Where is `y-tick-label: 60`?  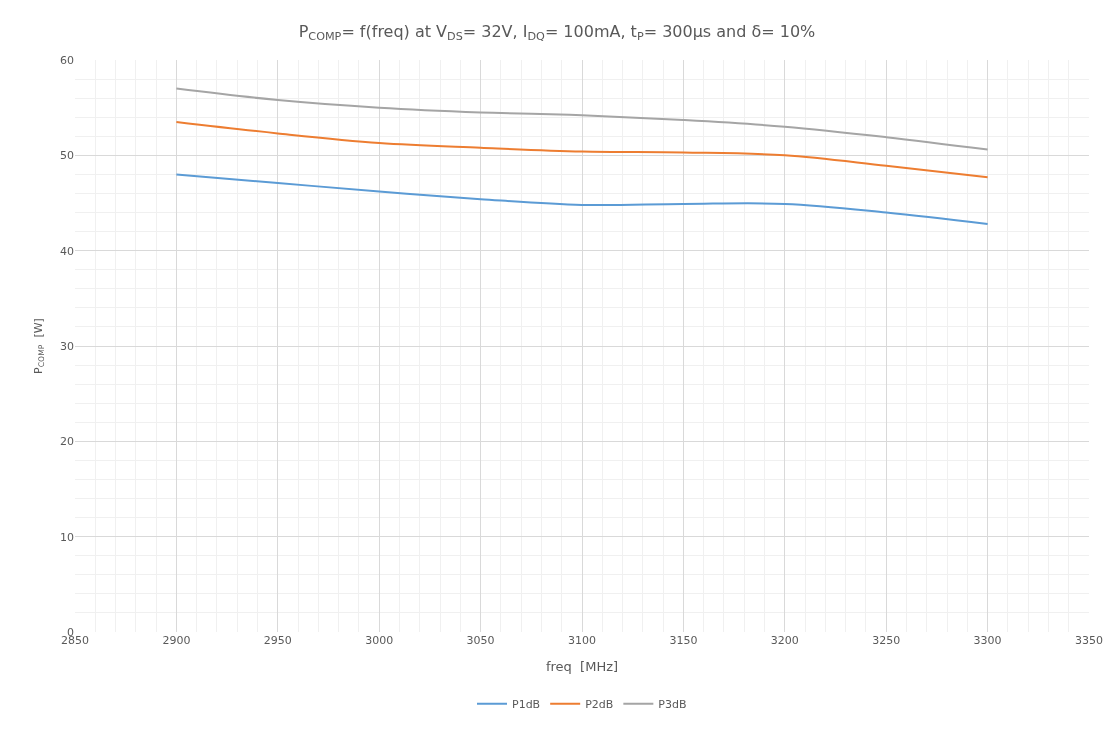 y-tick-label: 60 is located at coordinates (67, 60).